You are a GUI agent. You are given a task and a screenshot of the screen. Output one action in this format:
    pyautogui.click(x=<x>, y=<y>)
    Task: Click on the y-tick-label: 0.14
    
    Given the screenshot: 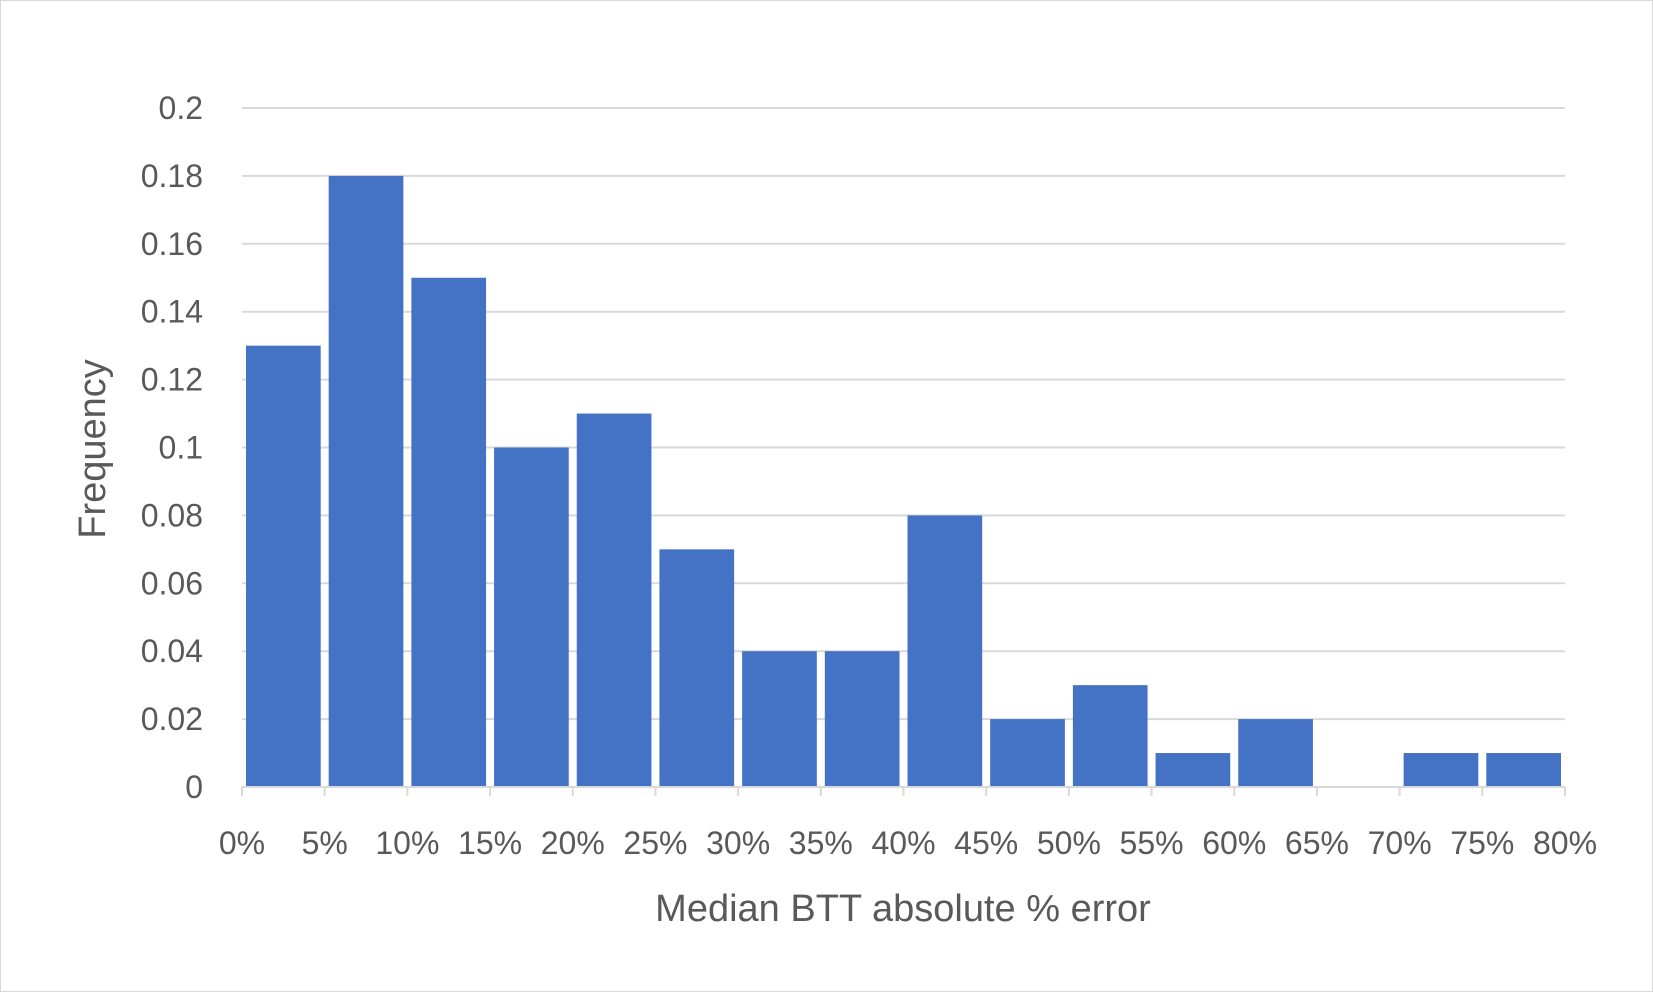 What is the action you would take?
    pyautogui.click(x=172, y=312)
    